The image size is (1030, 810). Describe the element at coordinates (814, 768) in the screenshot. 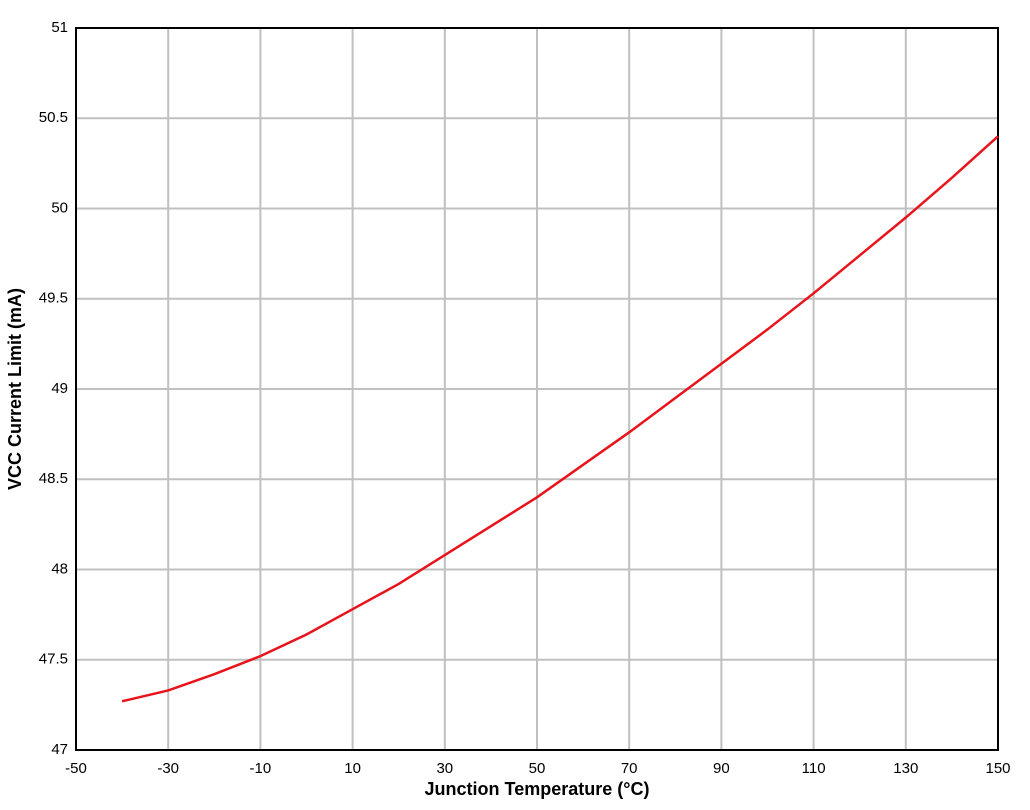

I see `x-tick-label: 110` at that location.